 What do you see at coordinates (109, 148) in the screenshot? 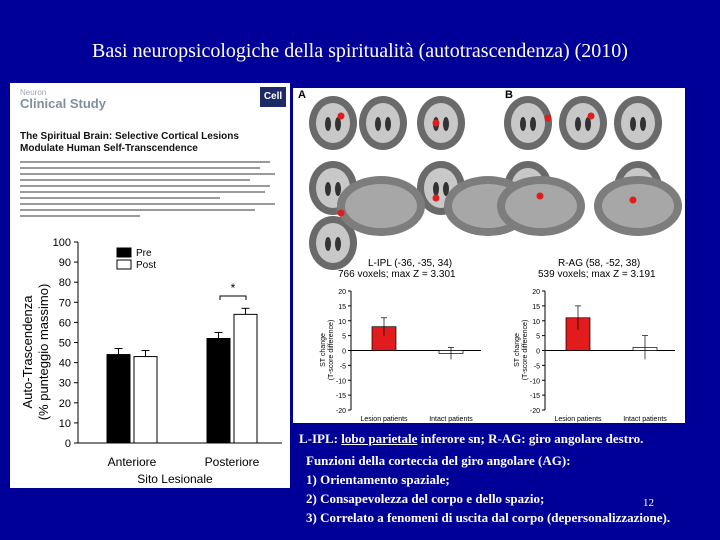
I see `paper-title-line2: Modulate Human Self-Transcendence` at bounding box center [109, 148].